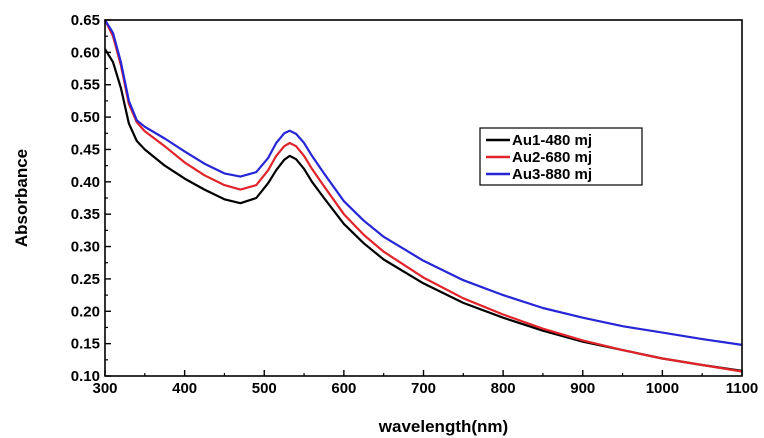  Describe the element at coordinates (552, 174) in the screenshot. I see `legend-label-3: Au3-880 mj` at that location.